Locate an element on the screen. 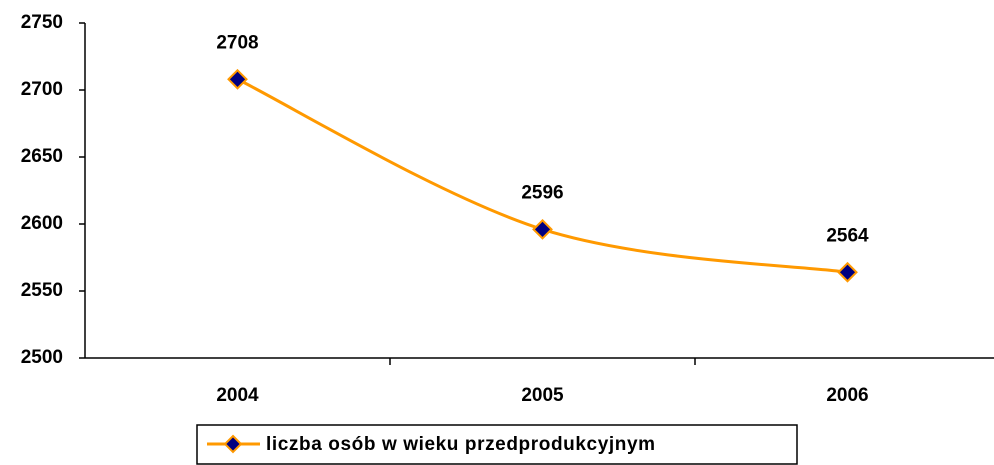 The height and width of the screenshot is (465, 994). legend-box is located at coordinates (497, 444).